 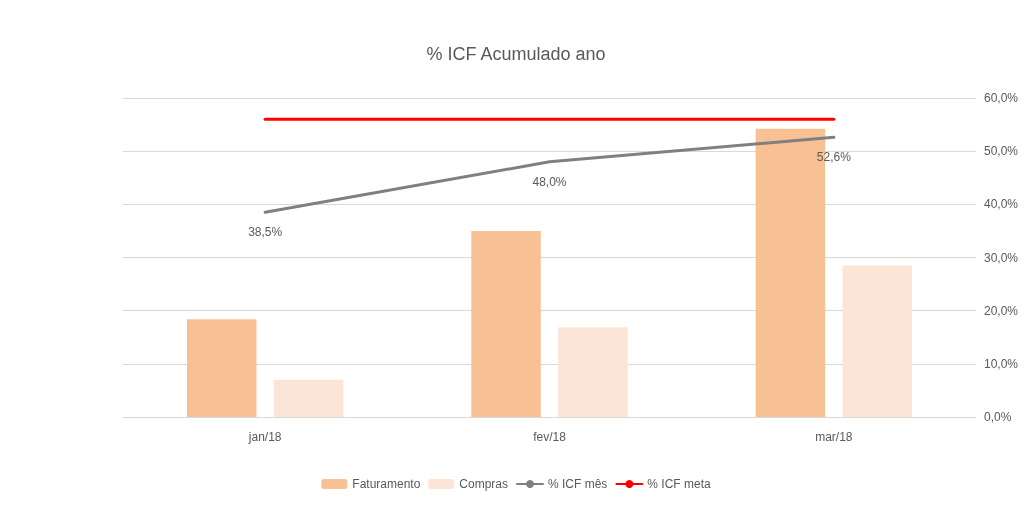 What do you see at coordinates (998, 417) in the screenshot?
I see `y2-tick-label: 0,0%` at bounding box center [998, 417].